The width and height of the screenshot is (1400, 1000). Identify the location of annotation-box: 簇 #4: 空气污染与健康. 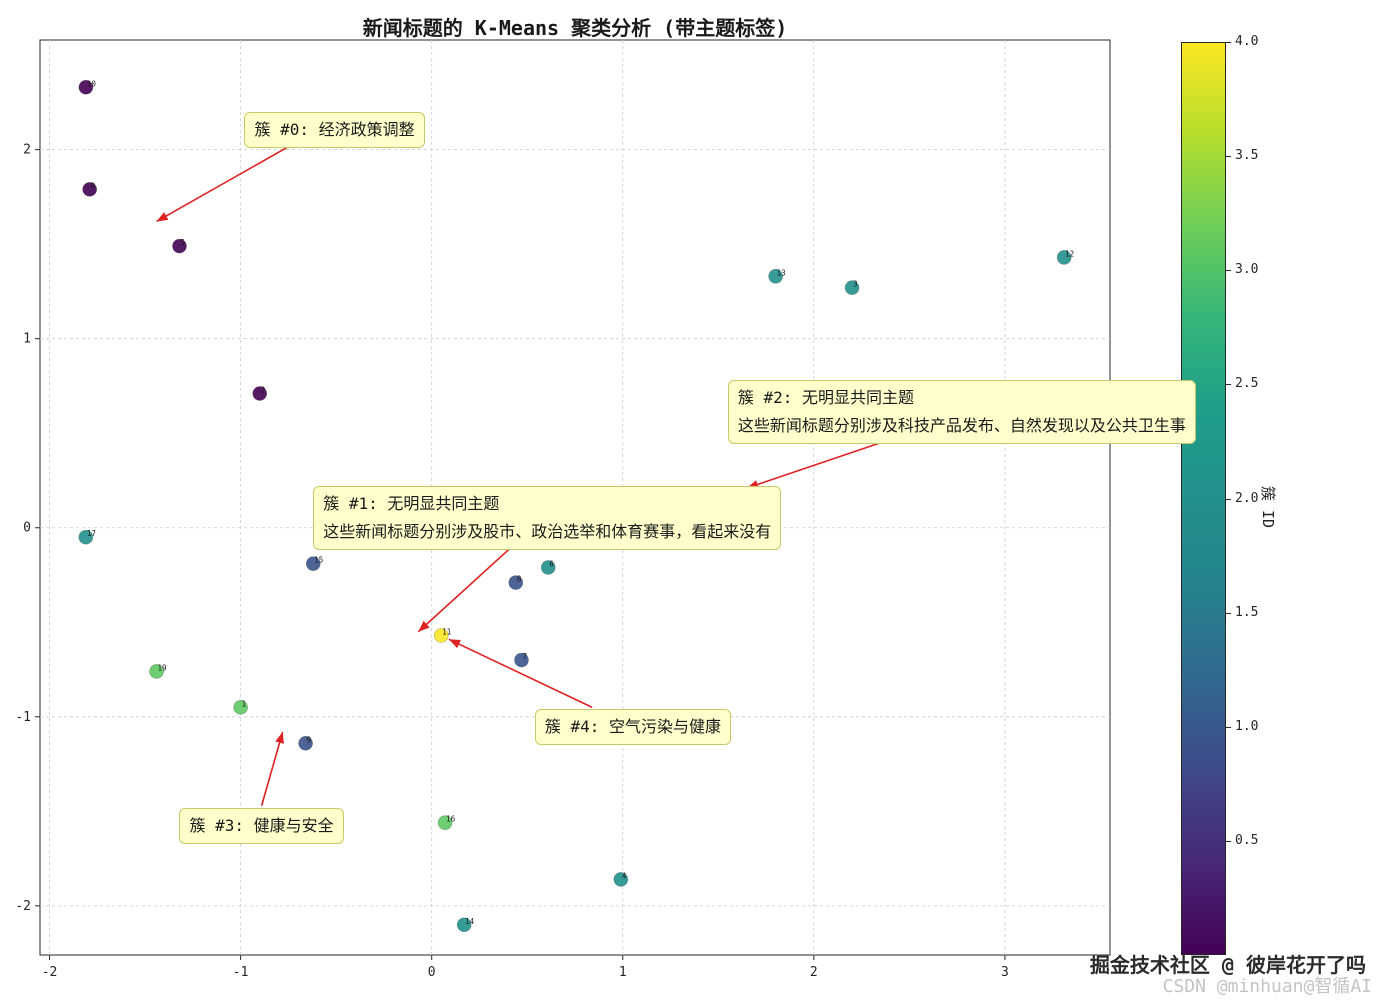
(633, 727).